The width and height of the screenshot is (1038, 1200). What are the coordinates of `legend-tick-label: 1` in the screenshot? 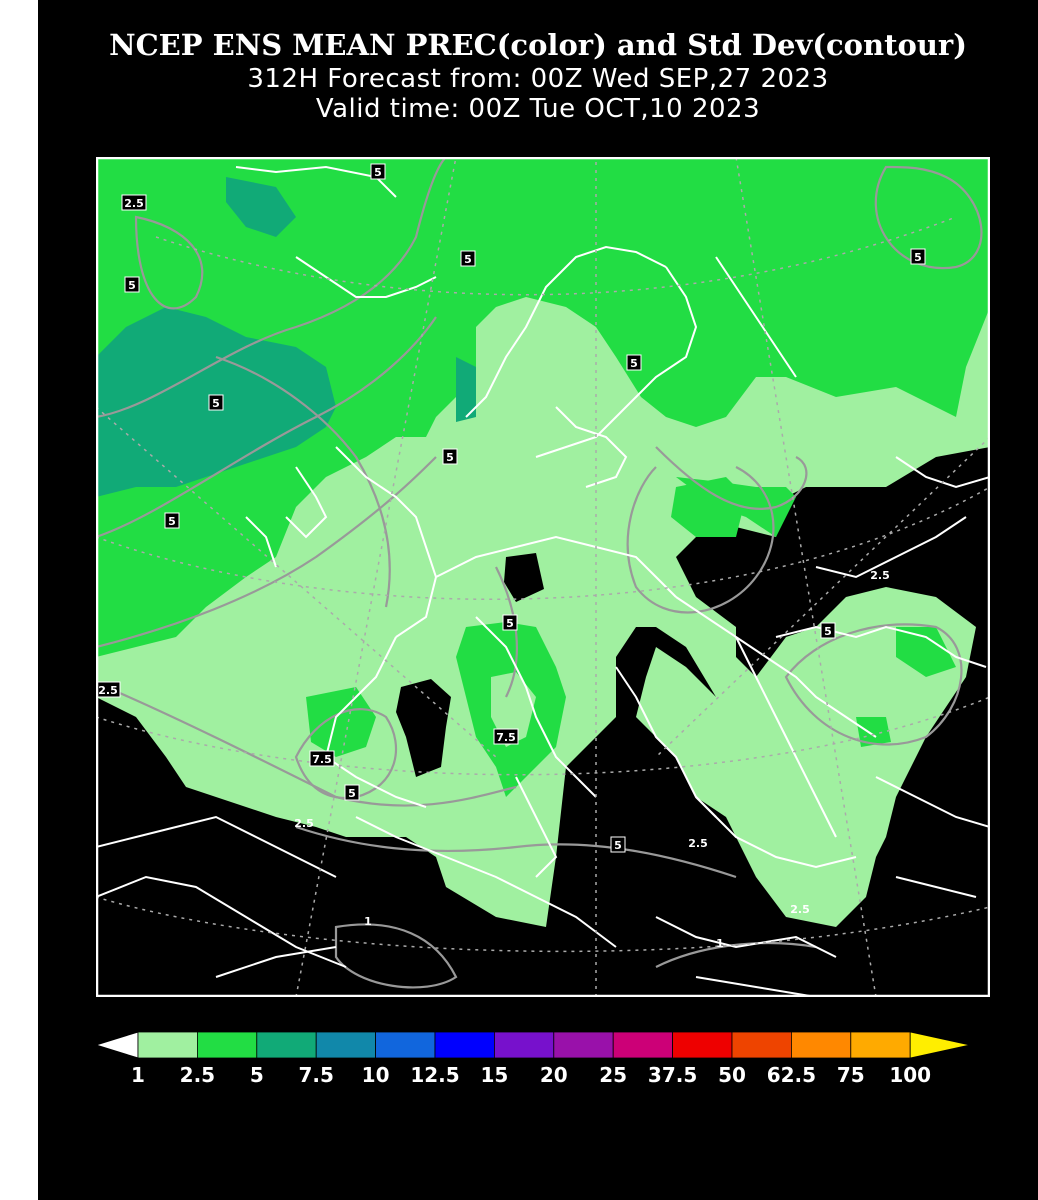 It's located at (138, 1075).